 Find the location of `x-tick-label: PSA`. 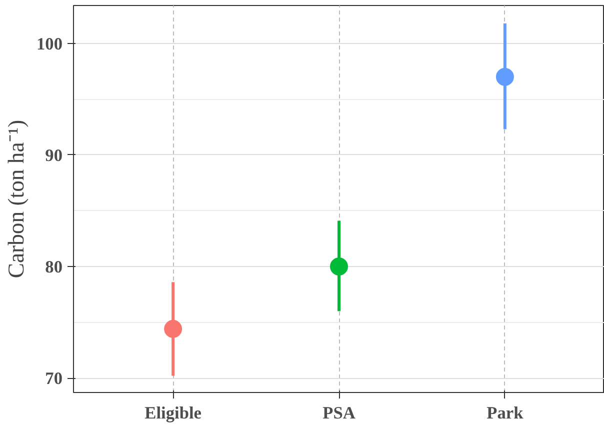

x-tick-label: PSA is located at coordinates (339, 413).